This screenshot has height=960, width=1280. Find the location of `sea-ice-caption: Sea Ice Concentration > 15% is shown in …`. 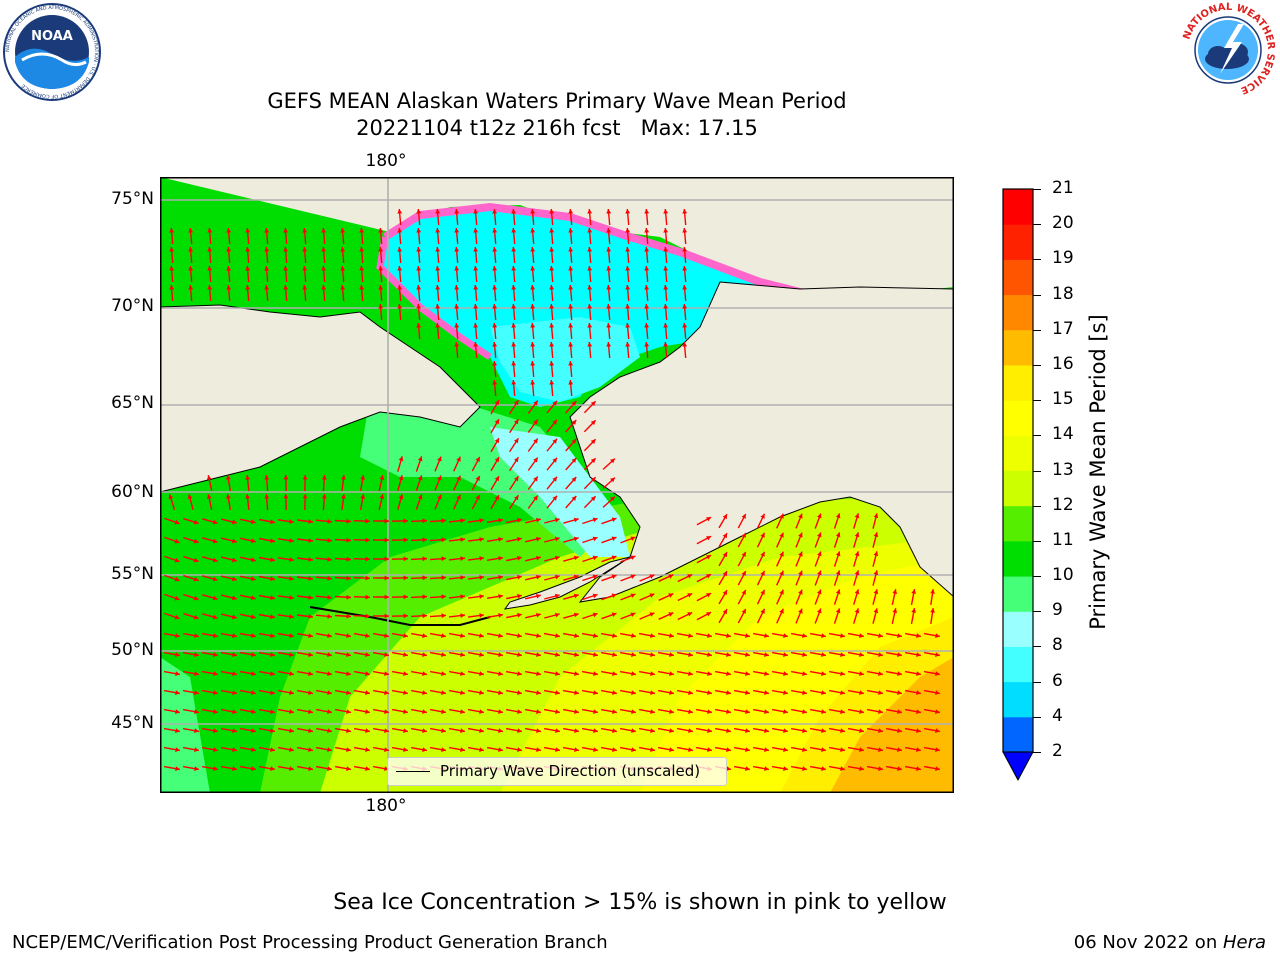

sea-ice-caption: Sea Ice Concentration > 15% is shown in … is located at coordinates (640, 902).